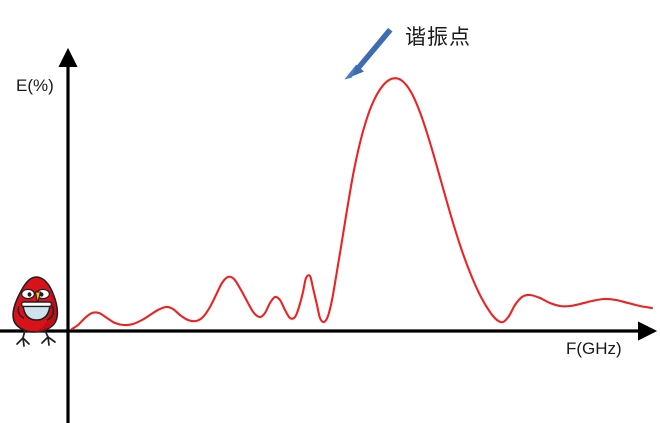  Describe the element at coordinates (368, 54) in the screenshot. I see `annotation-arrow-icon` at that location.